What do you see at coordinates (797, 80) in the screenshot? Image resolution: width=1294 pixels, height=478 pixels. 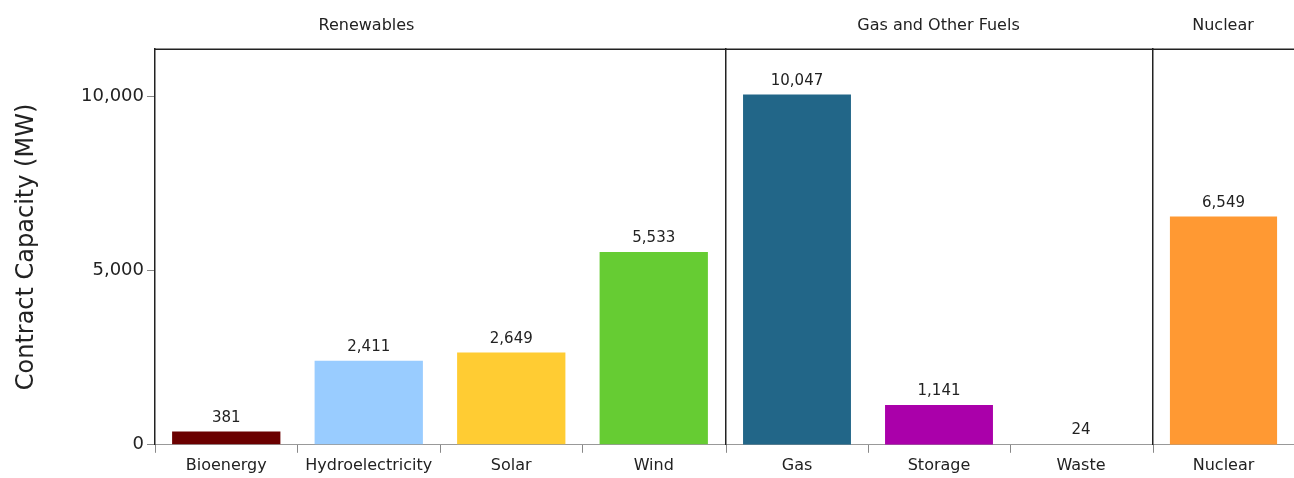 I see `data-label: 10,047` at bounding box center [797, 80].